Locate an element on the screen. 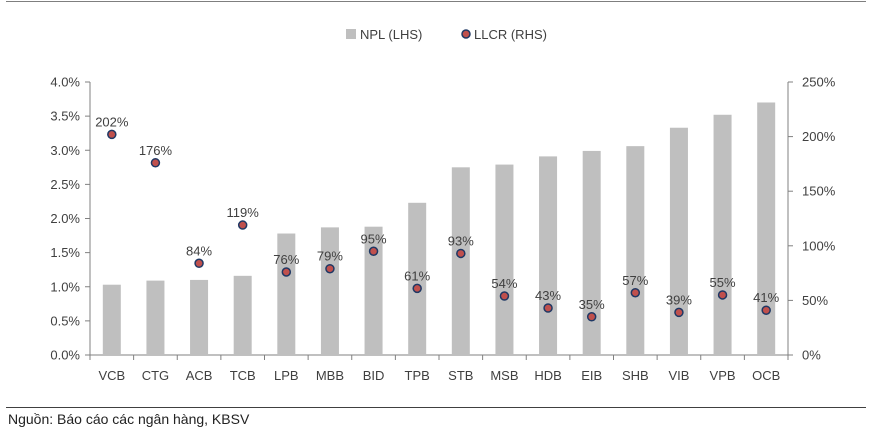 This screenshot has height=438, width=872. llcr-marker-shb is located at coordinates (635, 293).